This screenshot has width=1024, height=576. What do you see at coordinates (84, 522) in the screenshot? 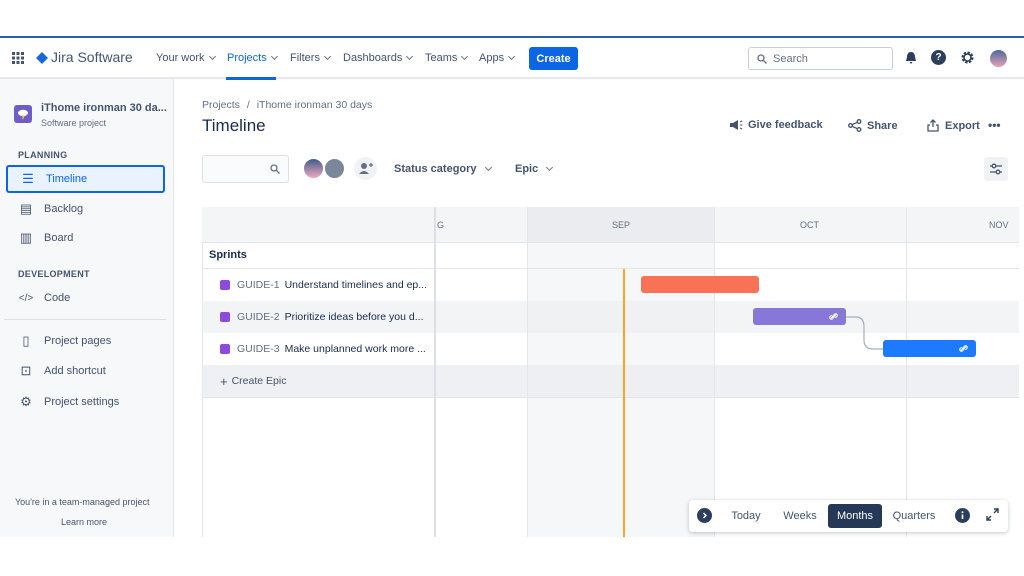
I see `learn-more-link: Learn more` at bounding box center [84, 522].